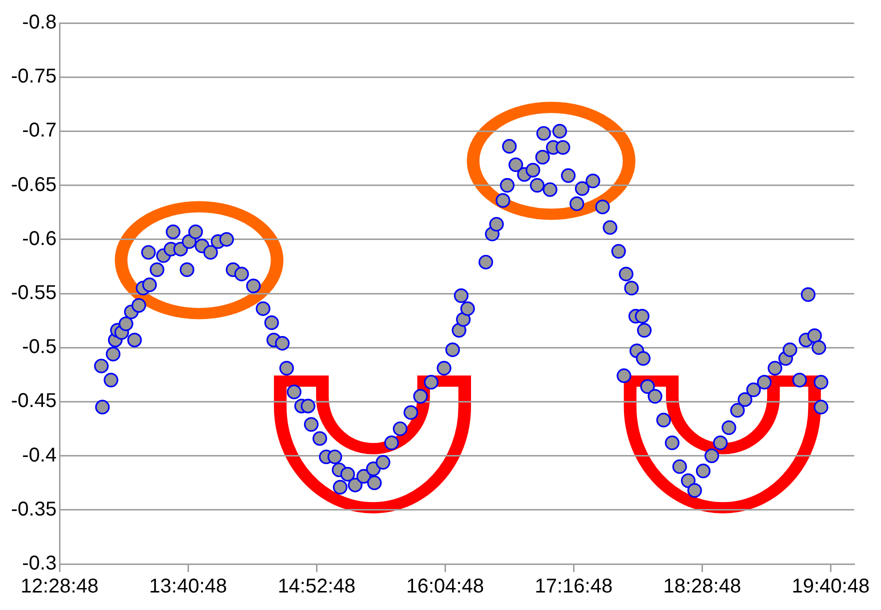 The image size is (881, 610). I want to click on y-tick-label: -0.35, so click(33, 509).